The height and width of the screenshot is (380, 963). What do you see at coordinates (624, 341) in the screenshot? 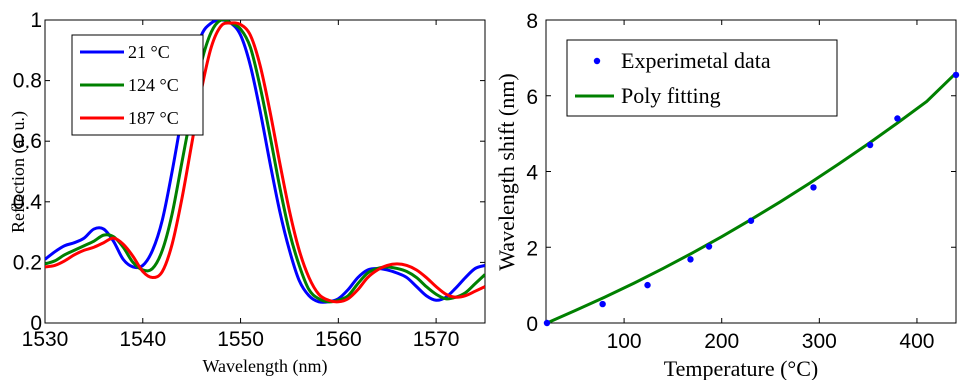
I see `right-x-tick-label: 100` at bounding box center [624, 341].